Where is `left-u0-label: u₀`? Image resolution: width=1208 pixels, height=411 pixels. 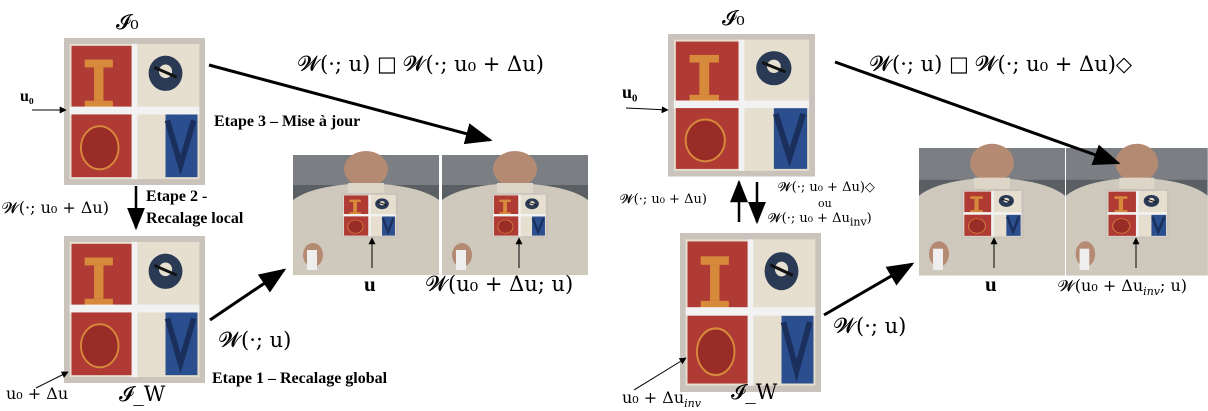
left-u0-label: u₀ is located at coordinates (27, 96).